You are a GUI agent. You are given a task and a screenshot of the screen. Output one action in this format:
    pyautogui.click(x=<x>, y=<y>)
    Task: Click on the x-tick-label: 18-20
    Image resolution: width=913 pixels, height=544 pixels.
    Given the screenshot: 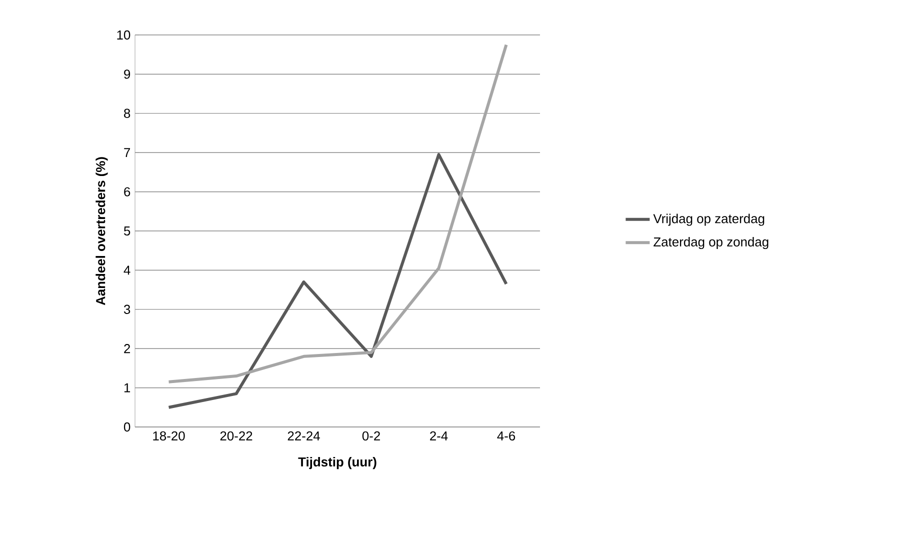 What is the action you would take?
    pyautogui.click(x=169, y=435)
    